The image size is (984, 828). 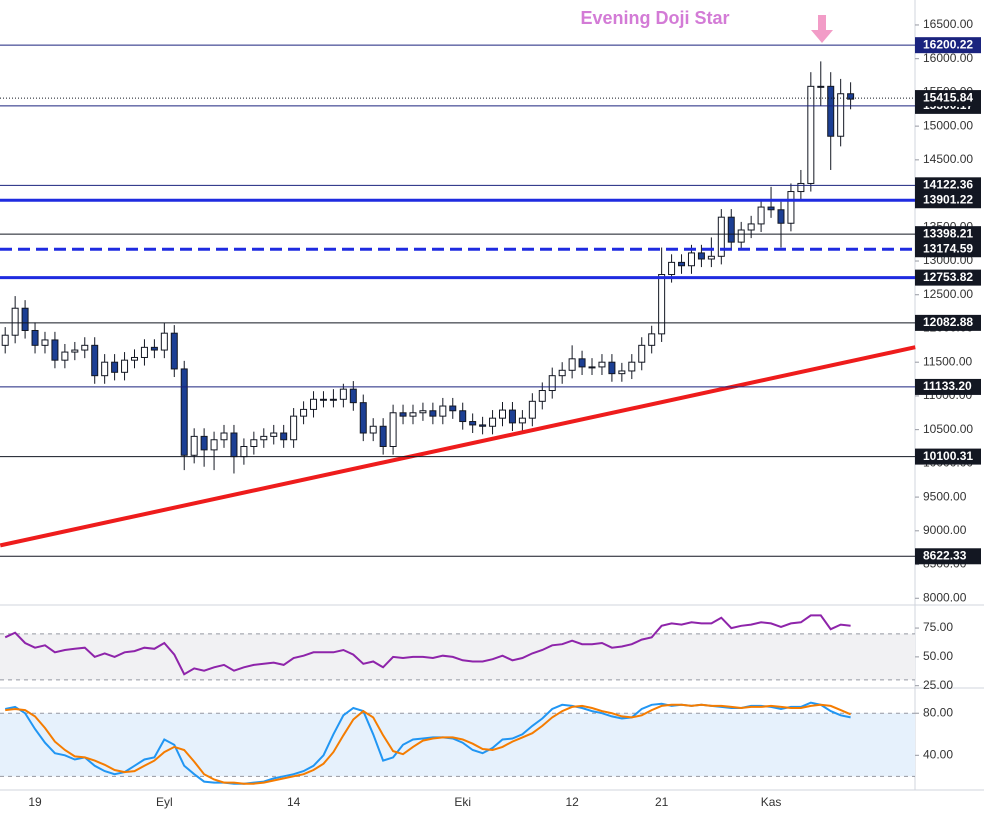 What do you see at coordinates (948, 429) in the screenshot?
I see `y-tick-label: 10500.00` at bounding box center [948, 429].